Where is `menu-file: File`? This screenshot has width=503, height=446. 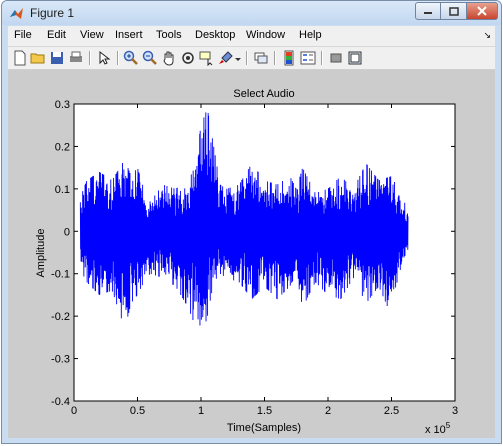
menu-file: File is located at coordinates (23, 35).